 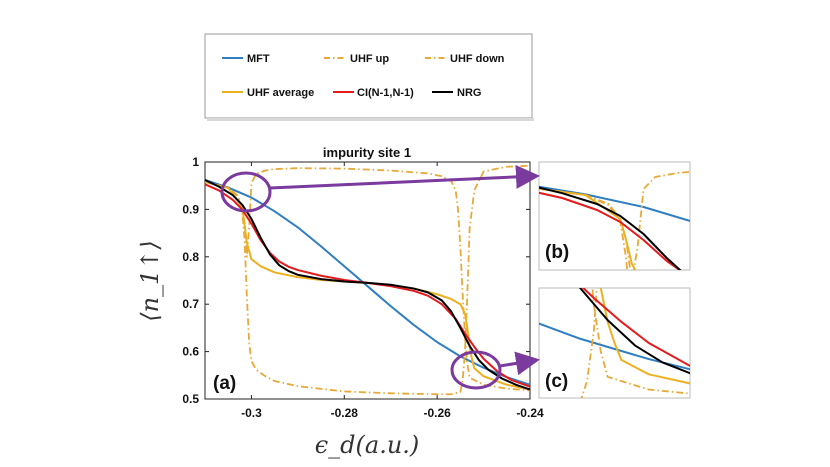 What do you see at coordinates (190, 257) in the screenshot?
I see `y-tick-label: 0.8` at bounding box center [190, 257].